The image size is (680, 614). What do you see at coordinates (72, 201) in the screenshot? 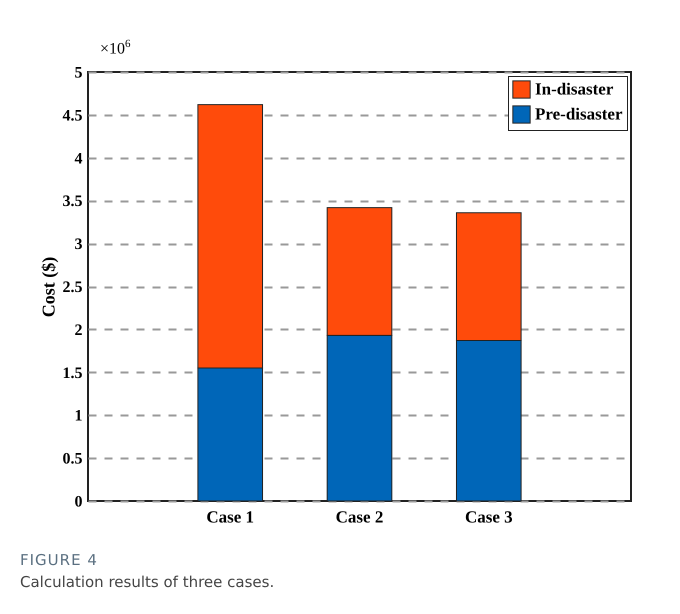
I see `y-tick-label: 3.5` at bounding box center [72, 201].